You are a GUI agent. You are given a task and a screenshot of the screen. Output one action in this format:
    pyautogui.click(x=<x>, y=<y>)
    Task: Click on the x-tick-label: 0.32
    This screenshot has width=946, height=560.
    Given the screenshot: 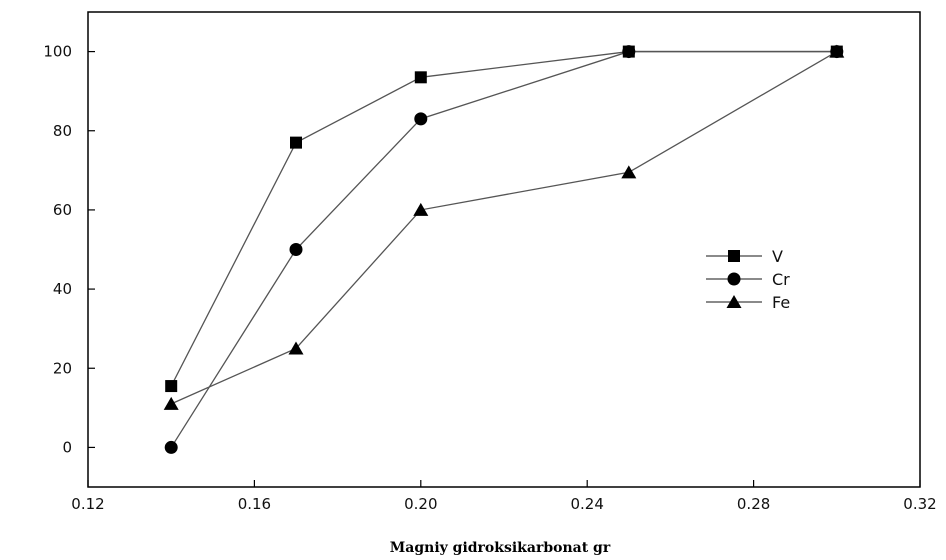 What is the action you would take?
    pyautogui.click(x=919, y=504)
    